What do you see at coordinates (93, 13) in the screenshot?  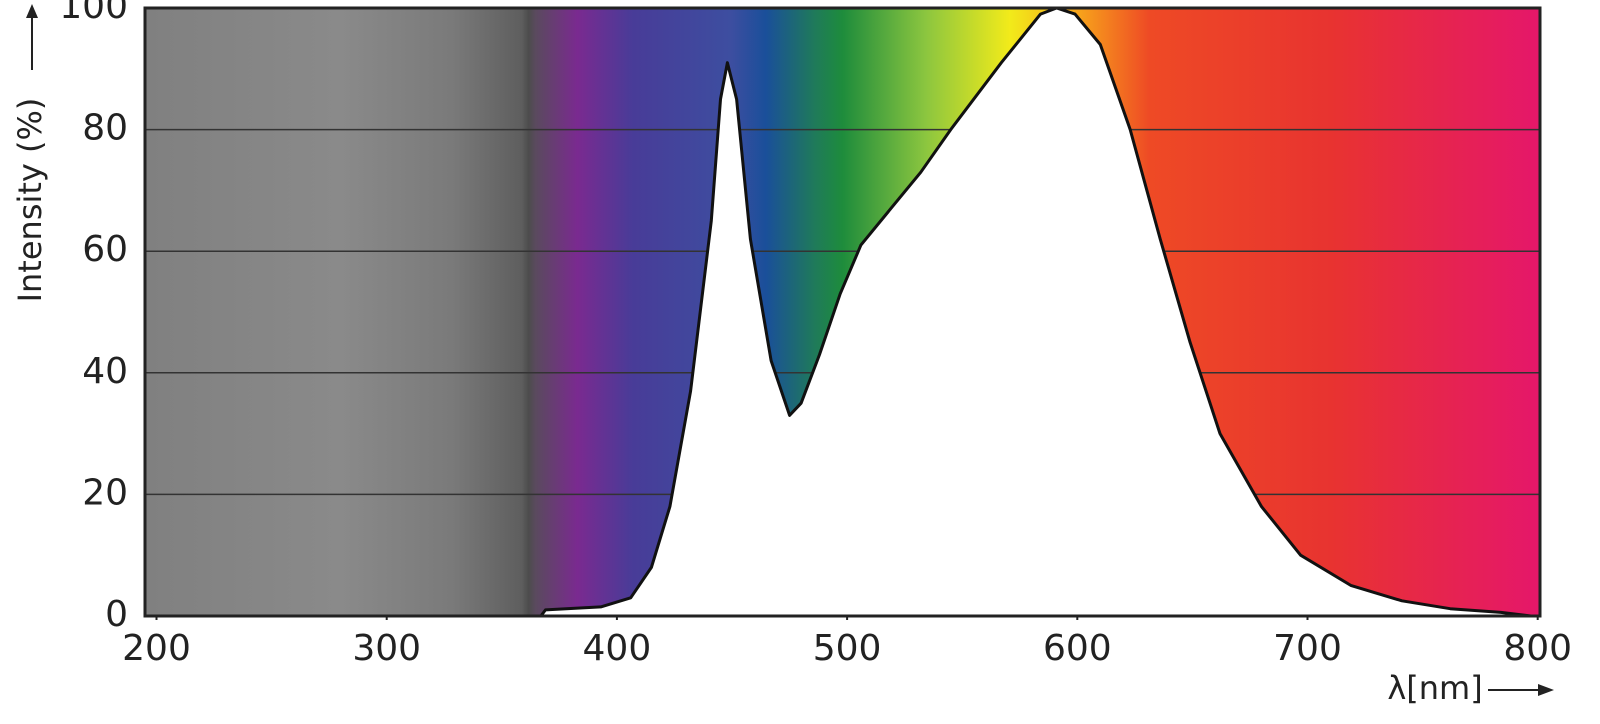 I see `y-tick-label: 100` at bounding box center [93, 13].